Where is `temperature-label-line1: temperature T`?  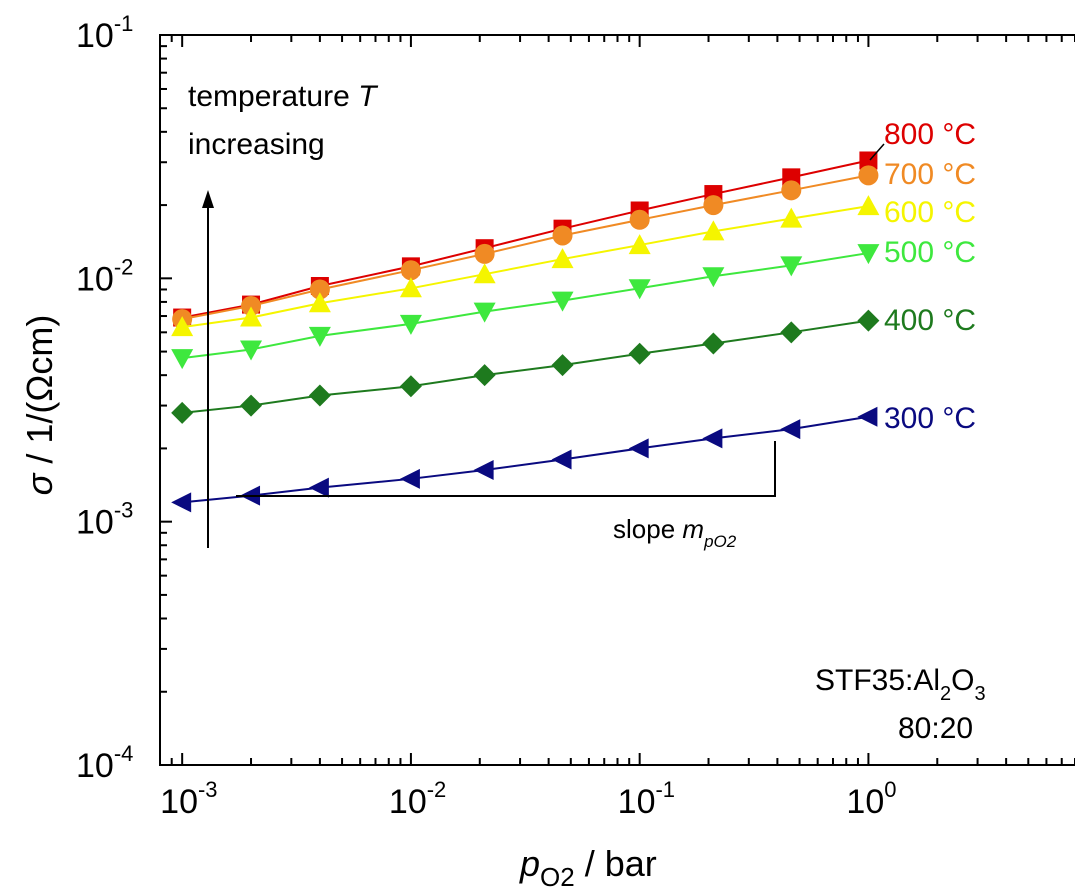
temperature-label-line1: temperature T is located at coordinates (283, 96).